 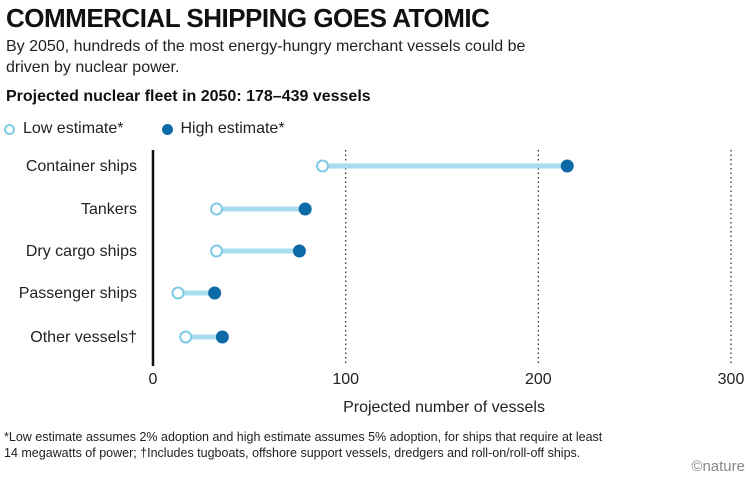 What do you see at coordinates (731, 379) in the screenshot?
I see `x-tick-label-300: 300` at bounding box center [731, 379].